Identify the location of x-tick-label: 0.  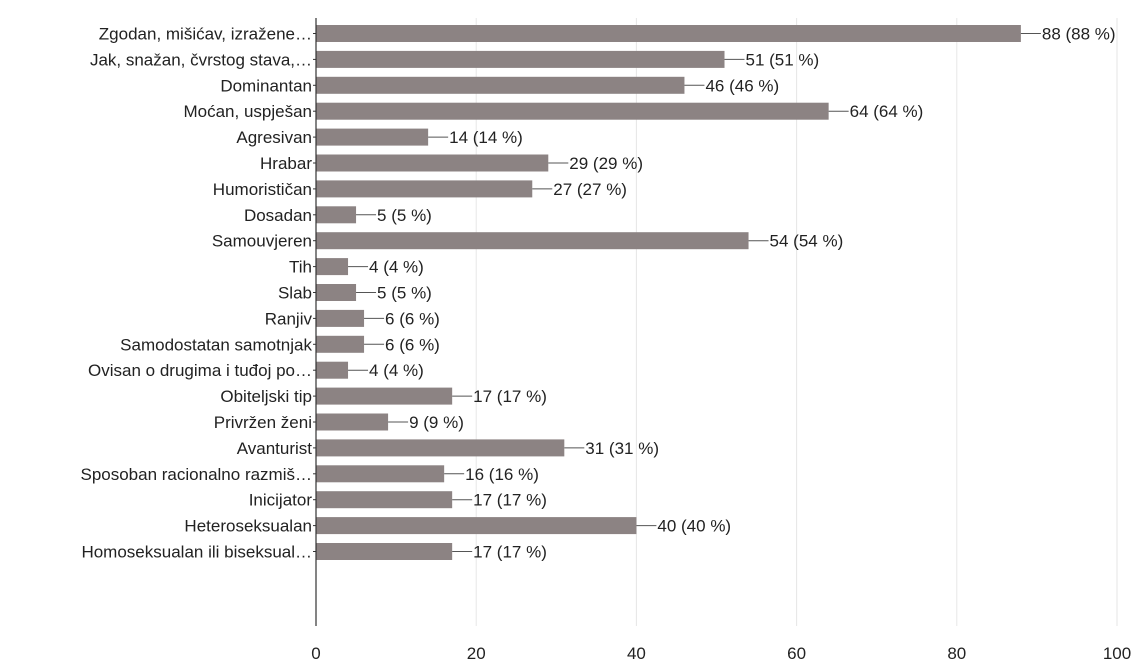
(315, 653).